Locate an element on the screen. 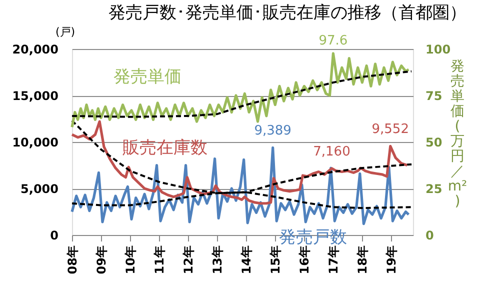 Image resolution: width=482 pixels, height=294 pixels. x-tick-label: 11年 is located at coordinates (159, 260).